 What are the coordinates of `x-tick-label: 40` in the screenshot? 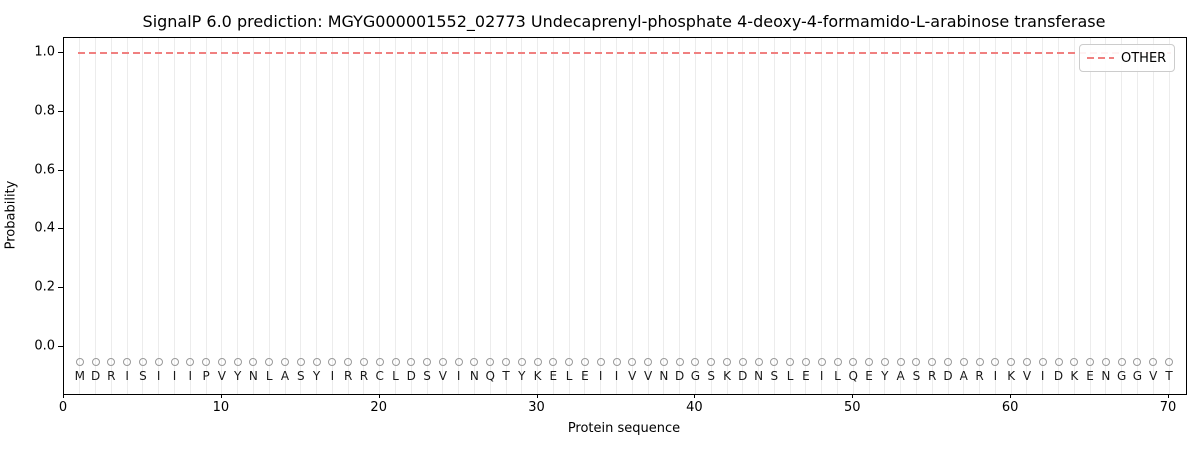 It's located at (694, 407).